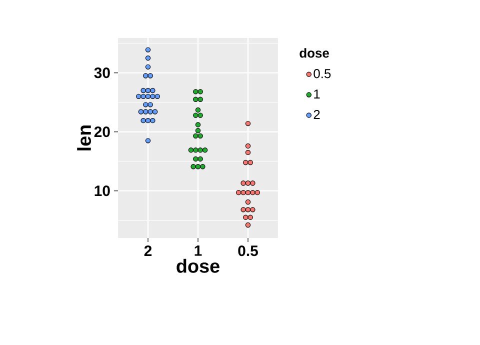 This screenshot has width=480, height=345. Describe the element at coordinates (198, 251) in the screenshot. I see `x-tick-label: 1` at that location.